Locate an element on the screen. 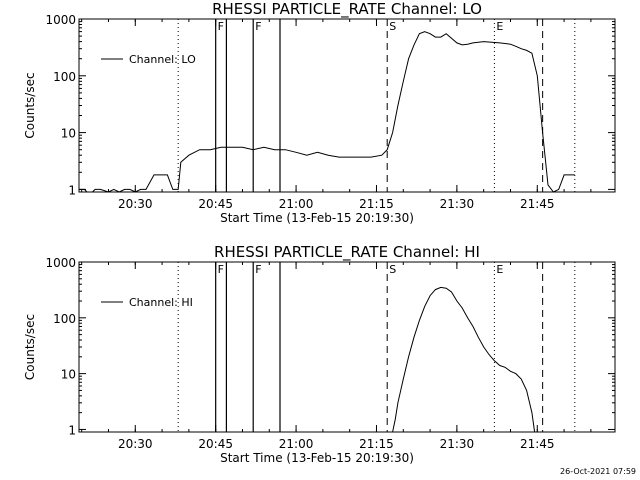  chart-title: RHESSI PARTICLE_RATE Channel: LO is located at coordinates (347, 9).